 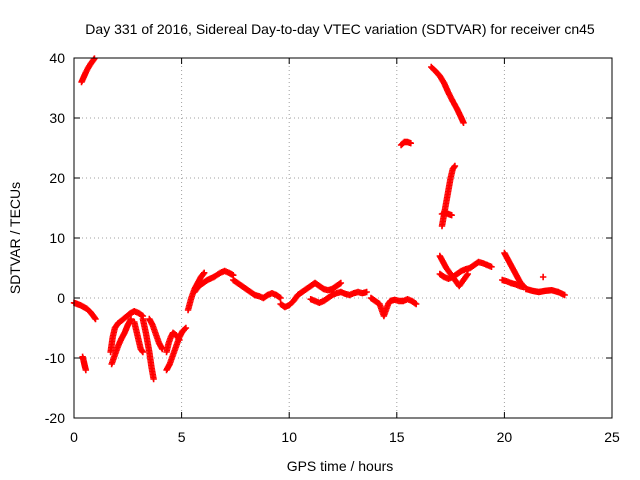 I want to click on y-tick-label: 30, so click(x=57, y=118).